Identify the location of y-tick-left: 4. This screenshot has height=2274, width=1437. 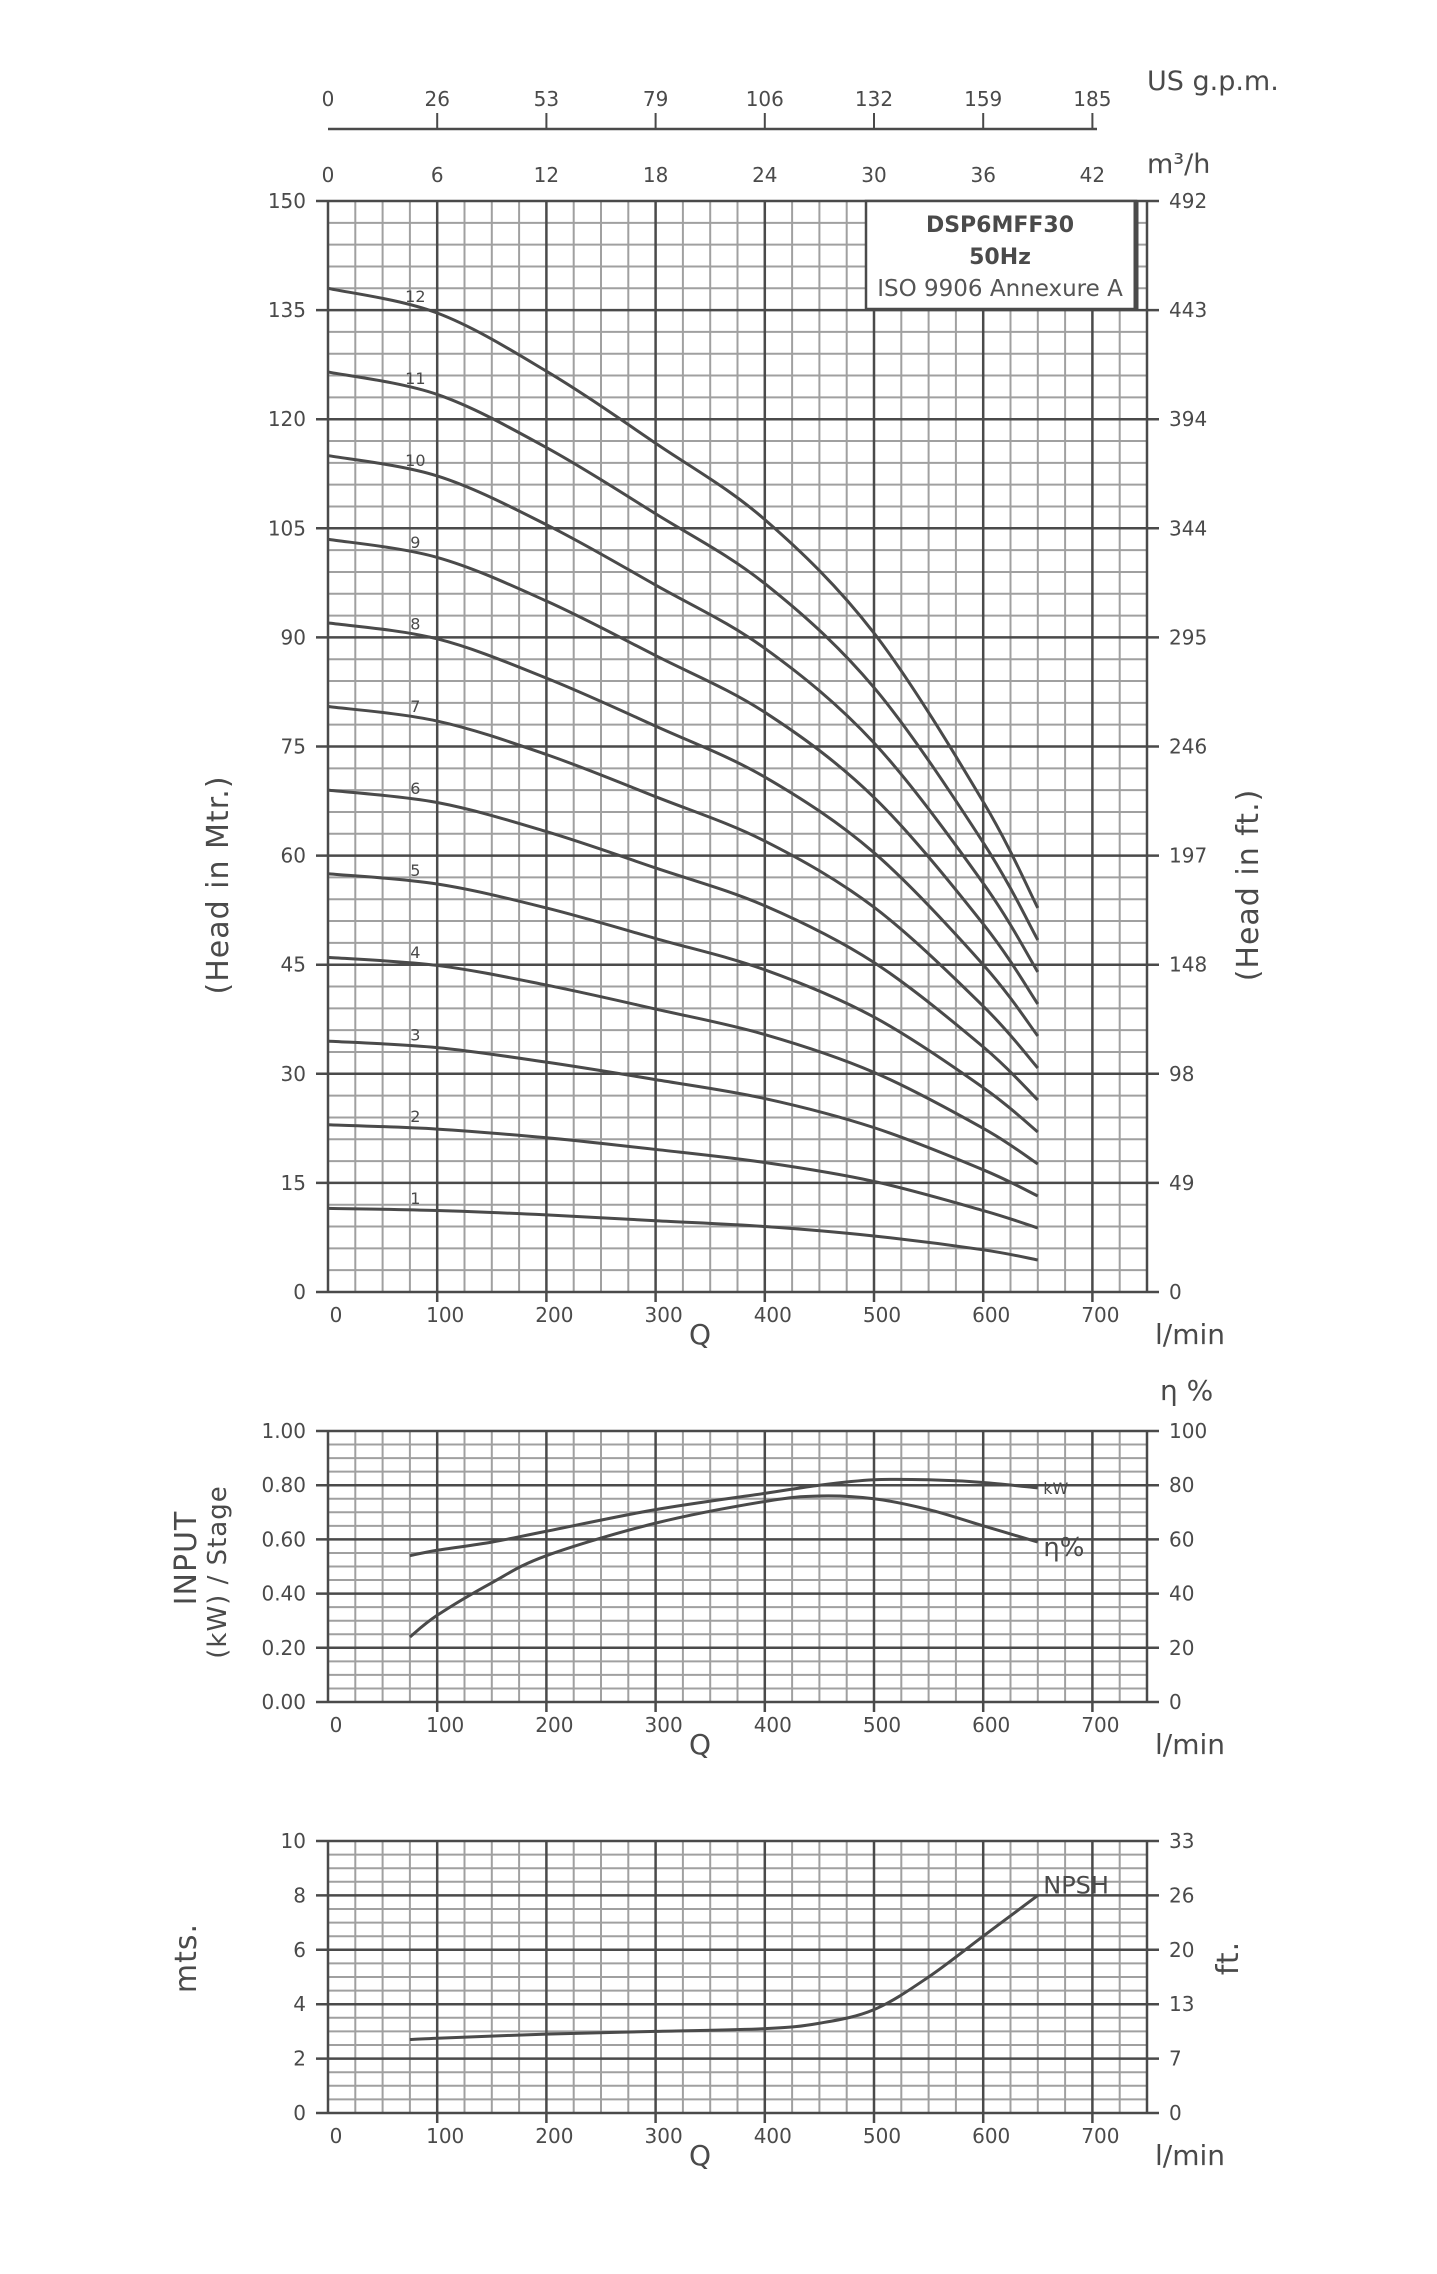
(299, 2004).